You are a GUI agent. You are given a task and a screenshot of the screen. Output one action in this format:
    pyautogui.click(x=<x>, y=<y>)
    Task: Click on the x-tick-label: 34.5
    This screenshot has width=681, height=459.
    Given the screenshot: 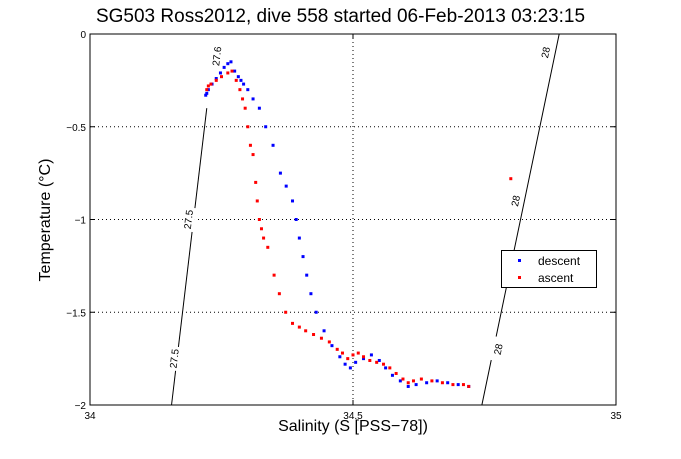 What is the action you would take?
    pyautogui.click(x=353, y=416)
    